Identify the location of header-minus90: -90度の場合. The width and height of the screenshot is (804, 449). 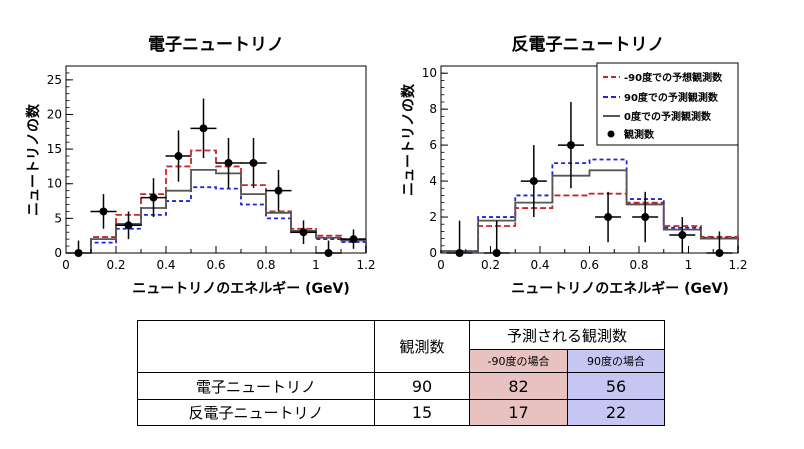
(518, 361).